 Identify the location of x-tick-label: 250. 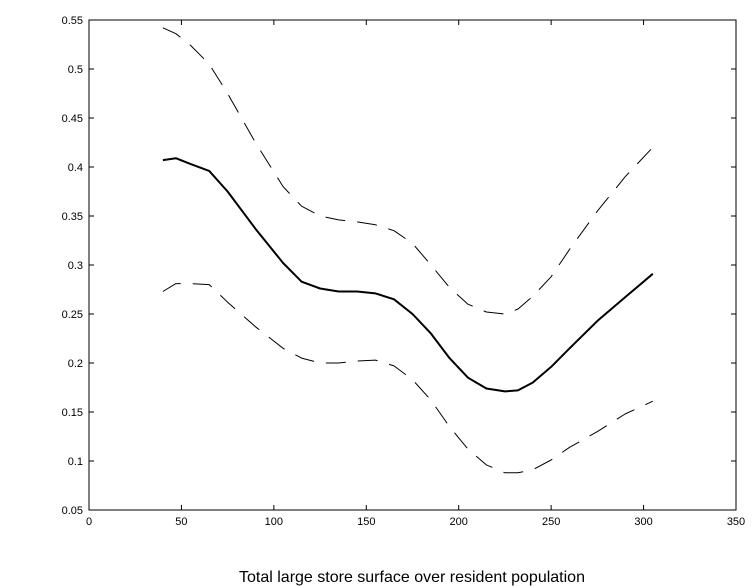
(551, 522).